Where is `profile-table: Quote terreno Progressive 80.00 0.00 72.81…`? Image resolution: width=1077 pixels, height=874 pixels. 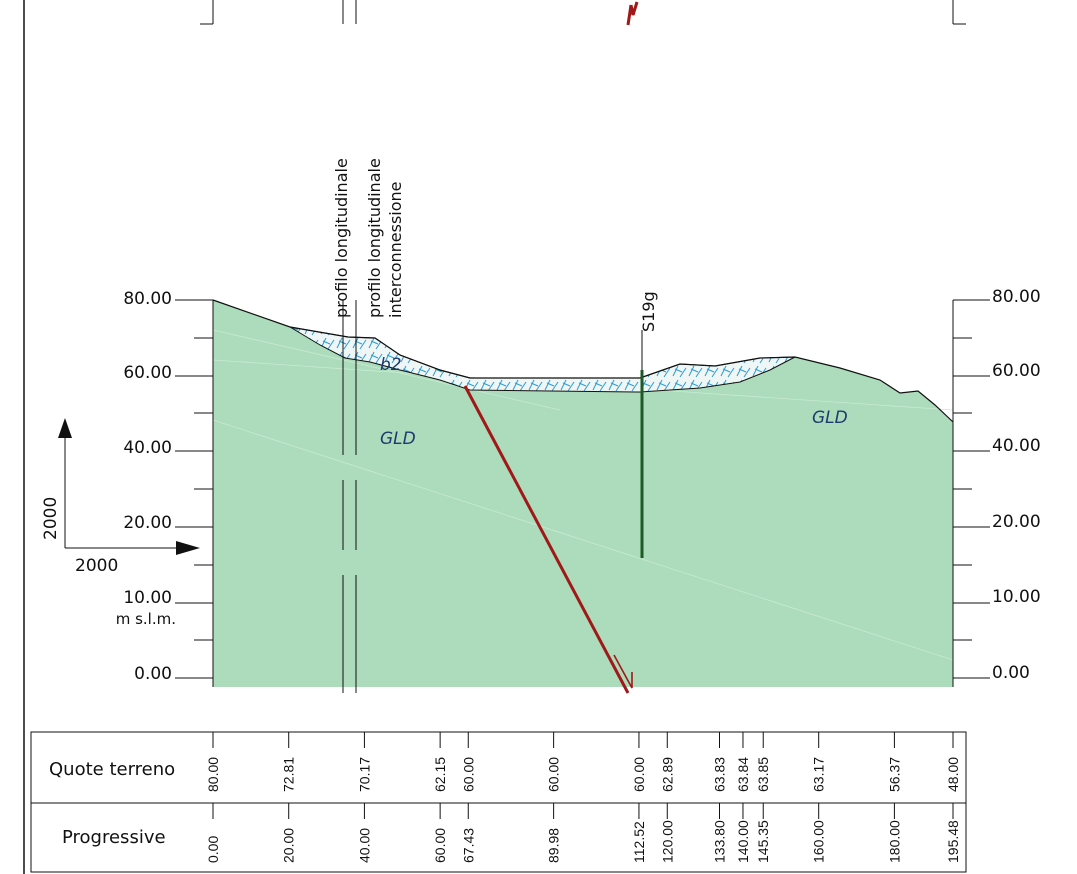
profile-table: Quote terreno Progressive 80.00 0.00 72.81… is located at coordinates (498, 802).